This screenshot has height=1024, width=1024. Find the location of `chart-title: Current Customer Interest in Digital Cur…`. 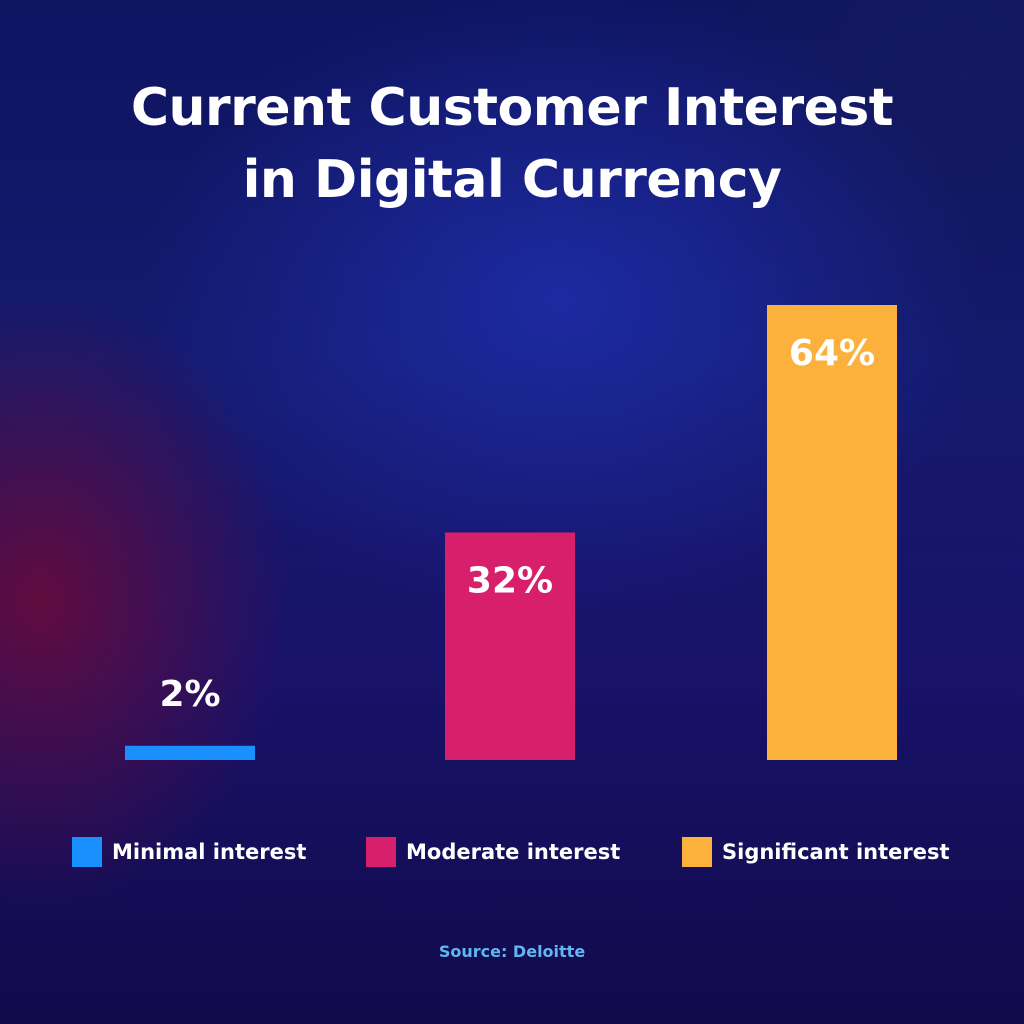

chart-title: Current Customer Interest in Digital Cur… is located at coordinates (512, 144).